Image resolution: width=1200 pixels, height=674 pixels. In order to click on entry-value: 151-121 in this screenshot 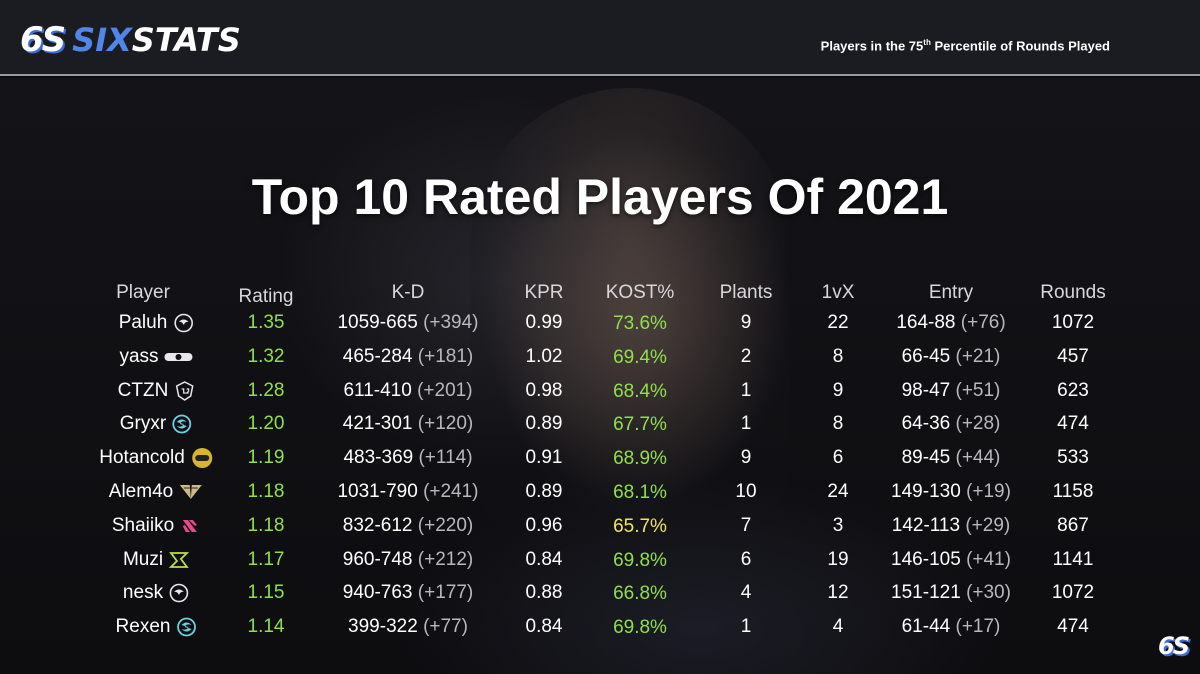, I will do `click(926, 593)`.